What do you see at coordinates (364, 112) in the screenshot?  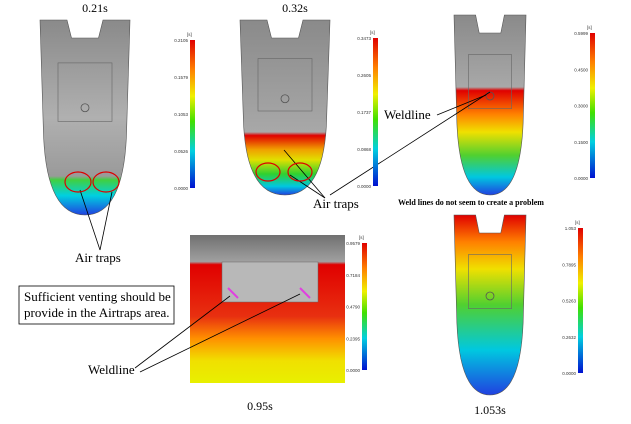 I see `scale-label: 0.1737` at bounding box center [364, 112].